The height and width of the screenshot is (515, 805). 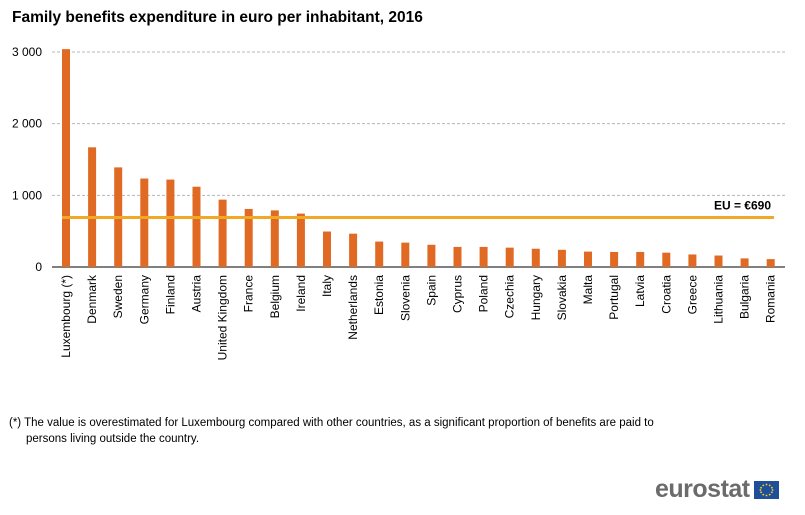 What do you see at coordinates (666, 294) in the screenshot?
I see `x-tick-label: Croatia` at bounding box center [666, 294].